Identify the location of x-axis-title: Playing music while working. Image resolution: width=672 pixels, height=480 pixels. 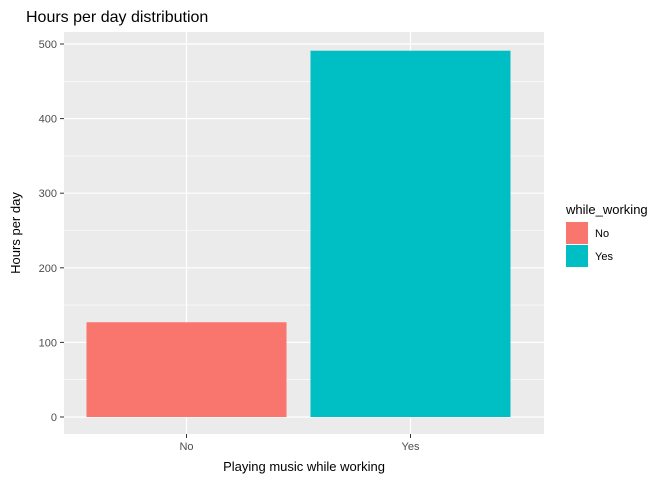
(304, 466).